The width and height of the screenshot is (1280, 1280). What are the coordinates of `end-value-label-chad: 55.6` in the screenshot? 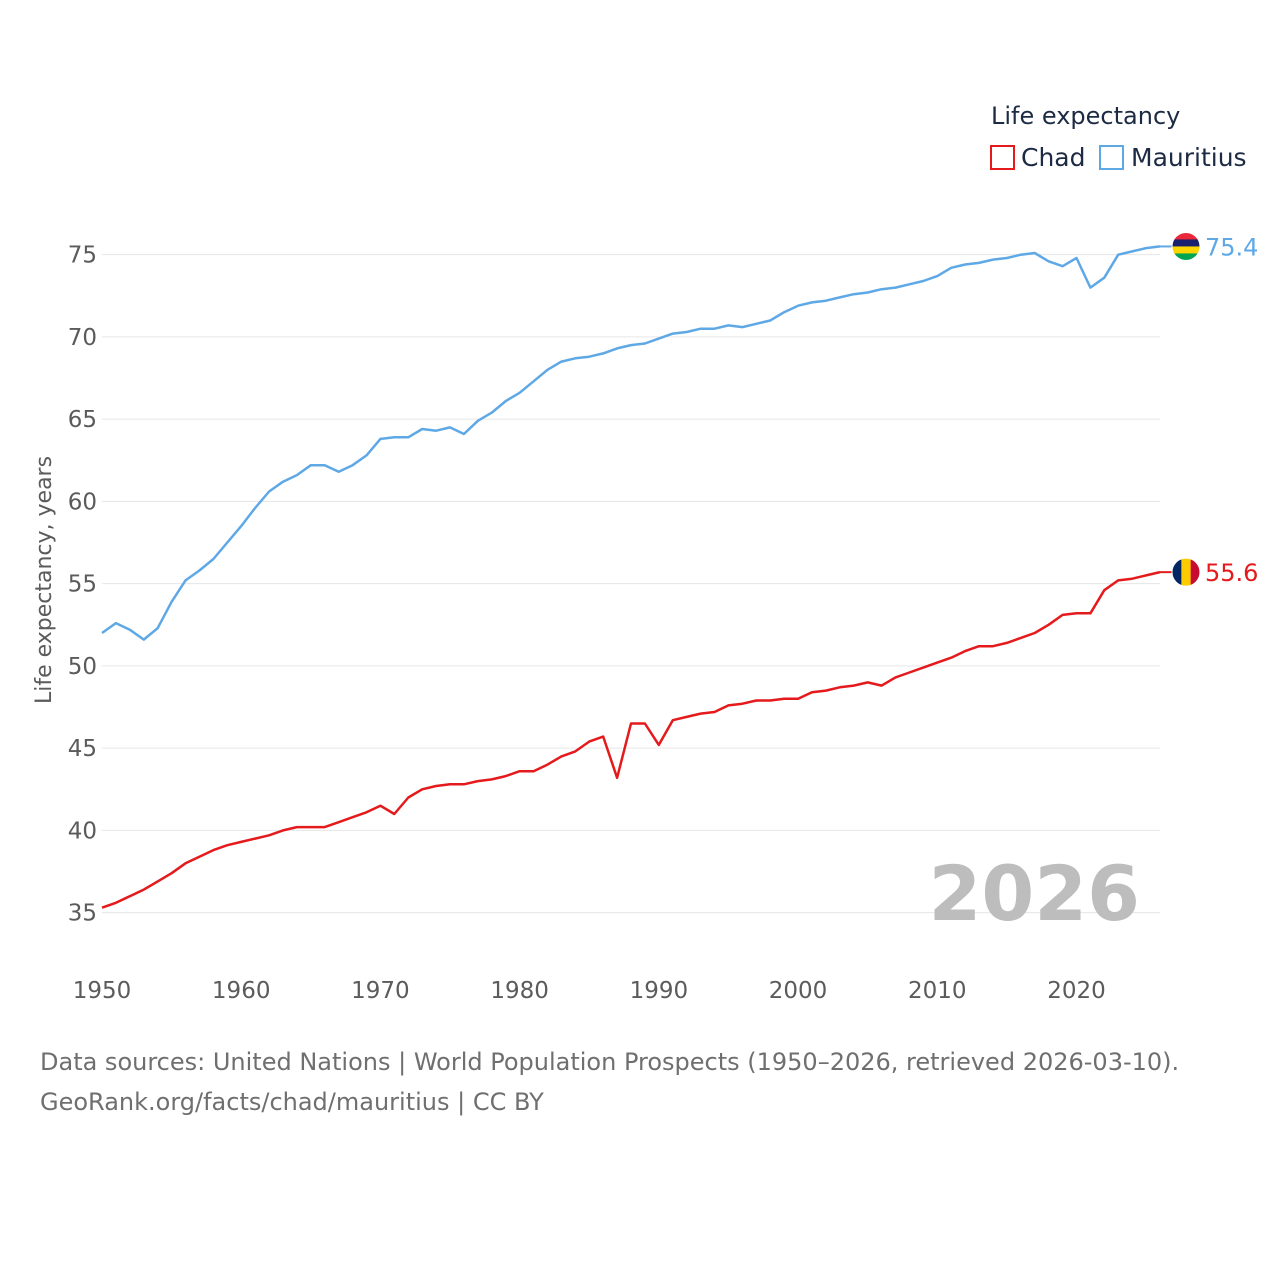 It's located at (1231, 573).